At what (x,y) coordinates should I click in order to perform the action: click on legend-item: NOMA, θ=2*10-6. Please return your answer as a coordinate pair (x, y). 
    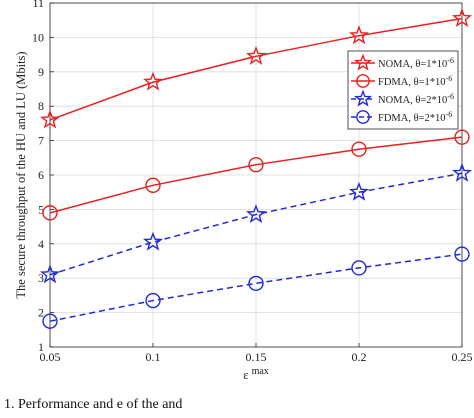
    Looking at the image, I should click on (402, 98).